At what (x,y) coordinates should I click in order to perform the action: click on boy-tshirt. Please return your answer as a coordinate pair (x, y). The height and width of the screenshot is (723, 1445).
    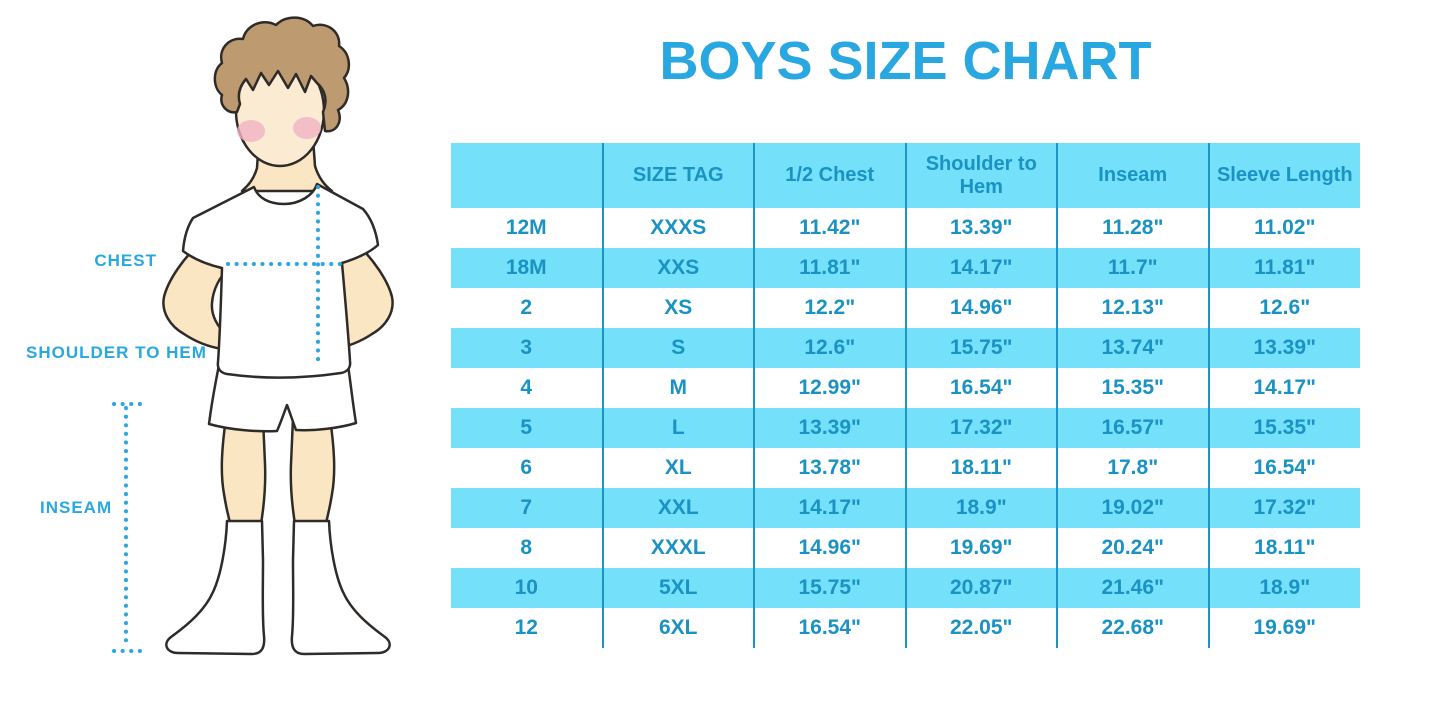
    Looking at the image, I should click on (280, 280).